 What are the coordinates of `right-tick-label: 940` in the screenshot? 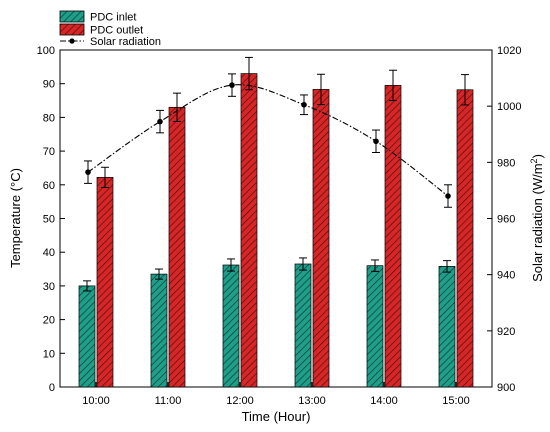 It's located at (506, 276).